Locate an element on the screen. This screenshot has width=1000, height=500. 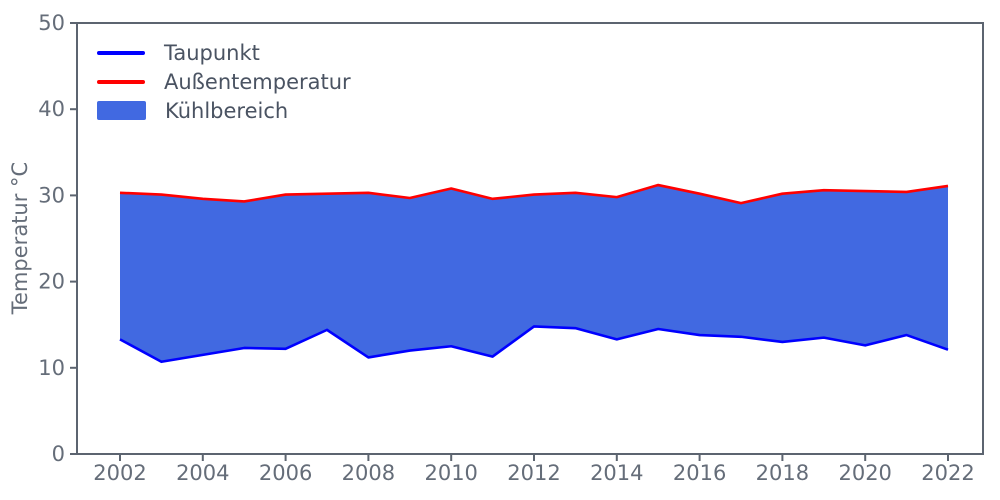
aussentemperatur-line is located at coordinates (534, 194).